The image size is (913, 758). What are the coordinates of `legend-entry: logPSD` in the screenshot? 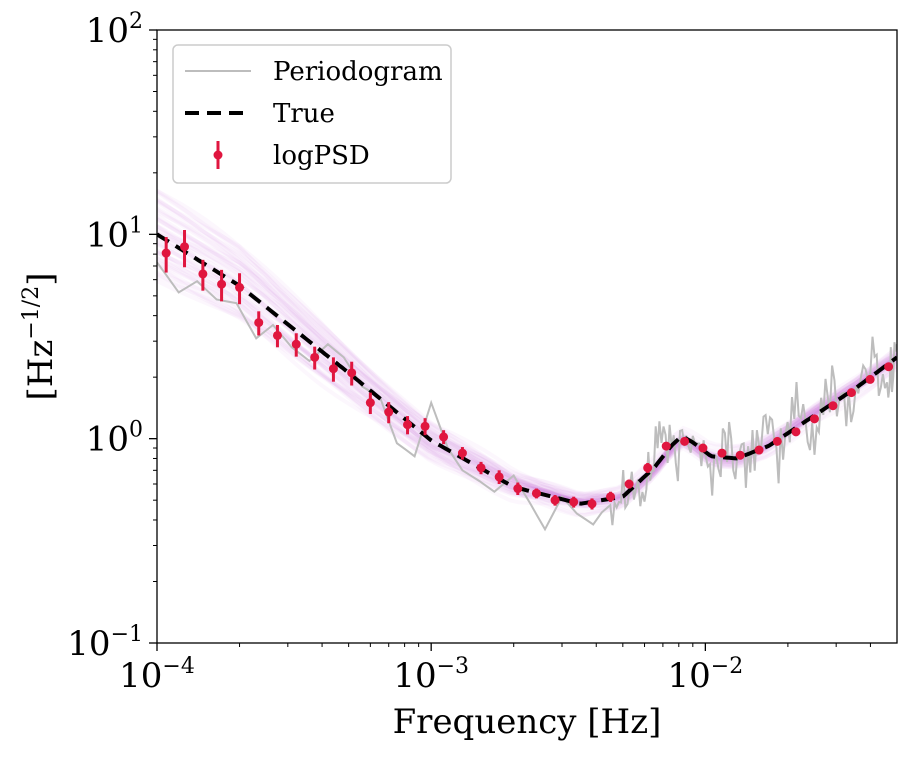 It's located at (291, 156).